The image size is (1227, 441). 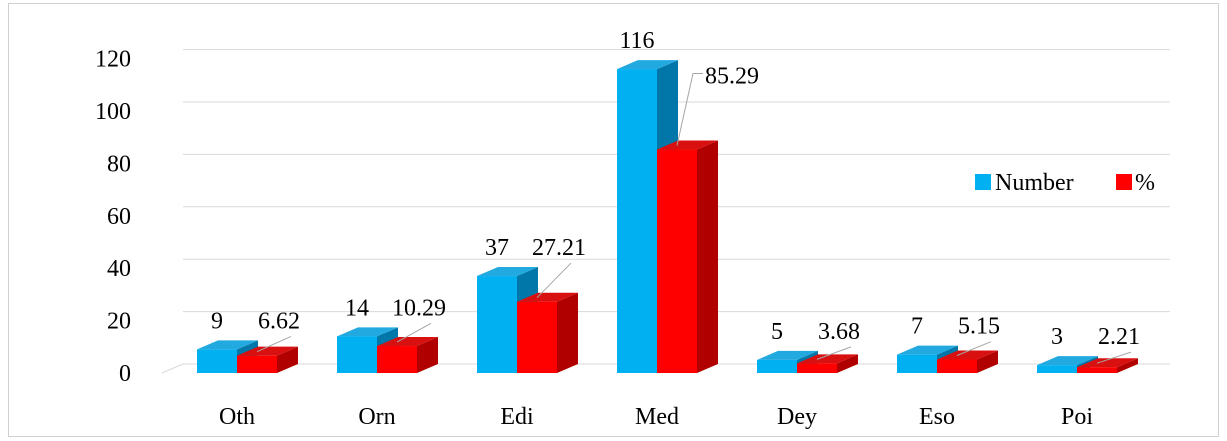 What do you see at coordinates (777, 332) in the screenshot?
I see `data-label-number: 5` at bounding box center [777, 332].